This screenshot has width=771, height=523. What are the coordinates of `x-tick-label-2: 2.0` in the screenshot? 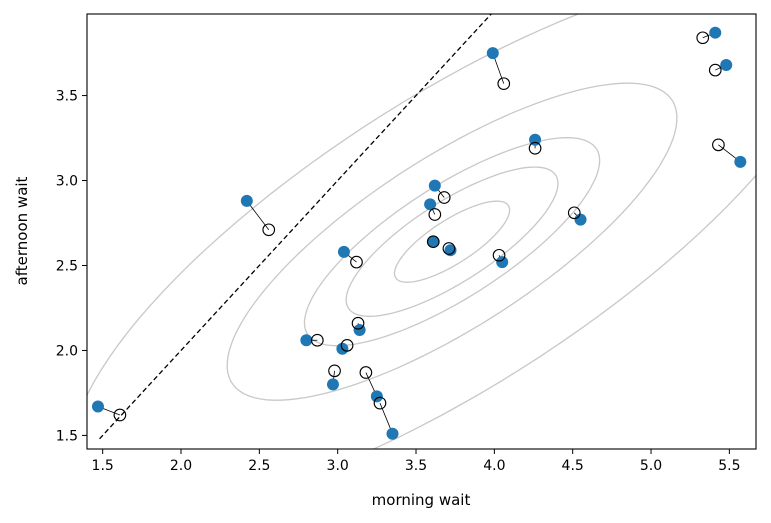 It's located at (181, 466).